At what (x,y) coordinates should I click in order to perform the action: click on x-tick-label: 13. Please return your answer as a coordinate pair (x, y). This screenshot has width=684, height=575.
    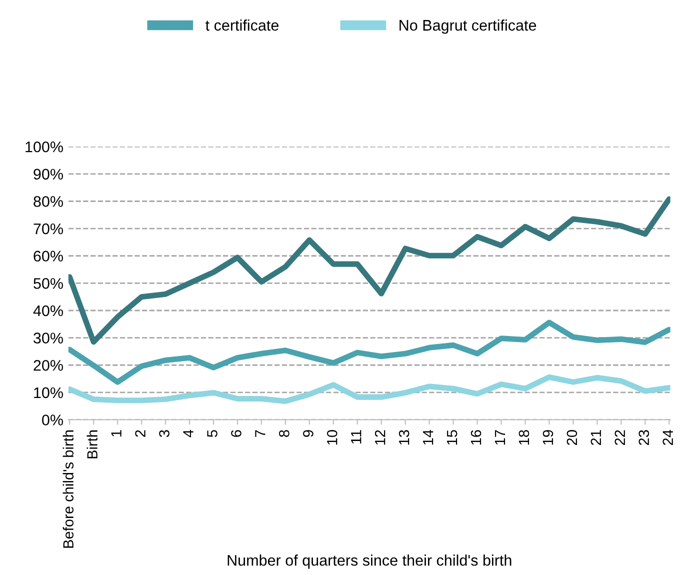
    Looking at the image, I should click on (404, 437).